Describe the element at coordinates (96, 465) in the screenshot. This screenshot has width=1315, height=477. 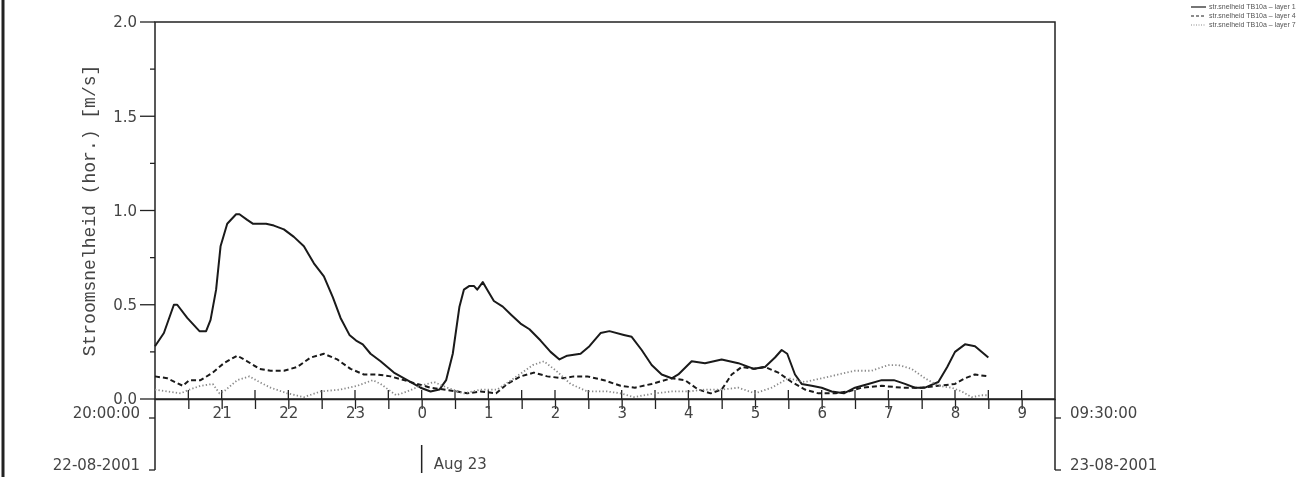
I see `text: 22-08-2001` at that location.